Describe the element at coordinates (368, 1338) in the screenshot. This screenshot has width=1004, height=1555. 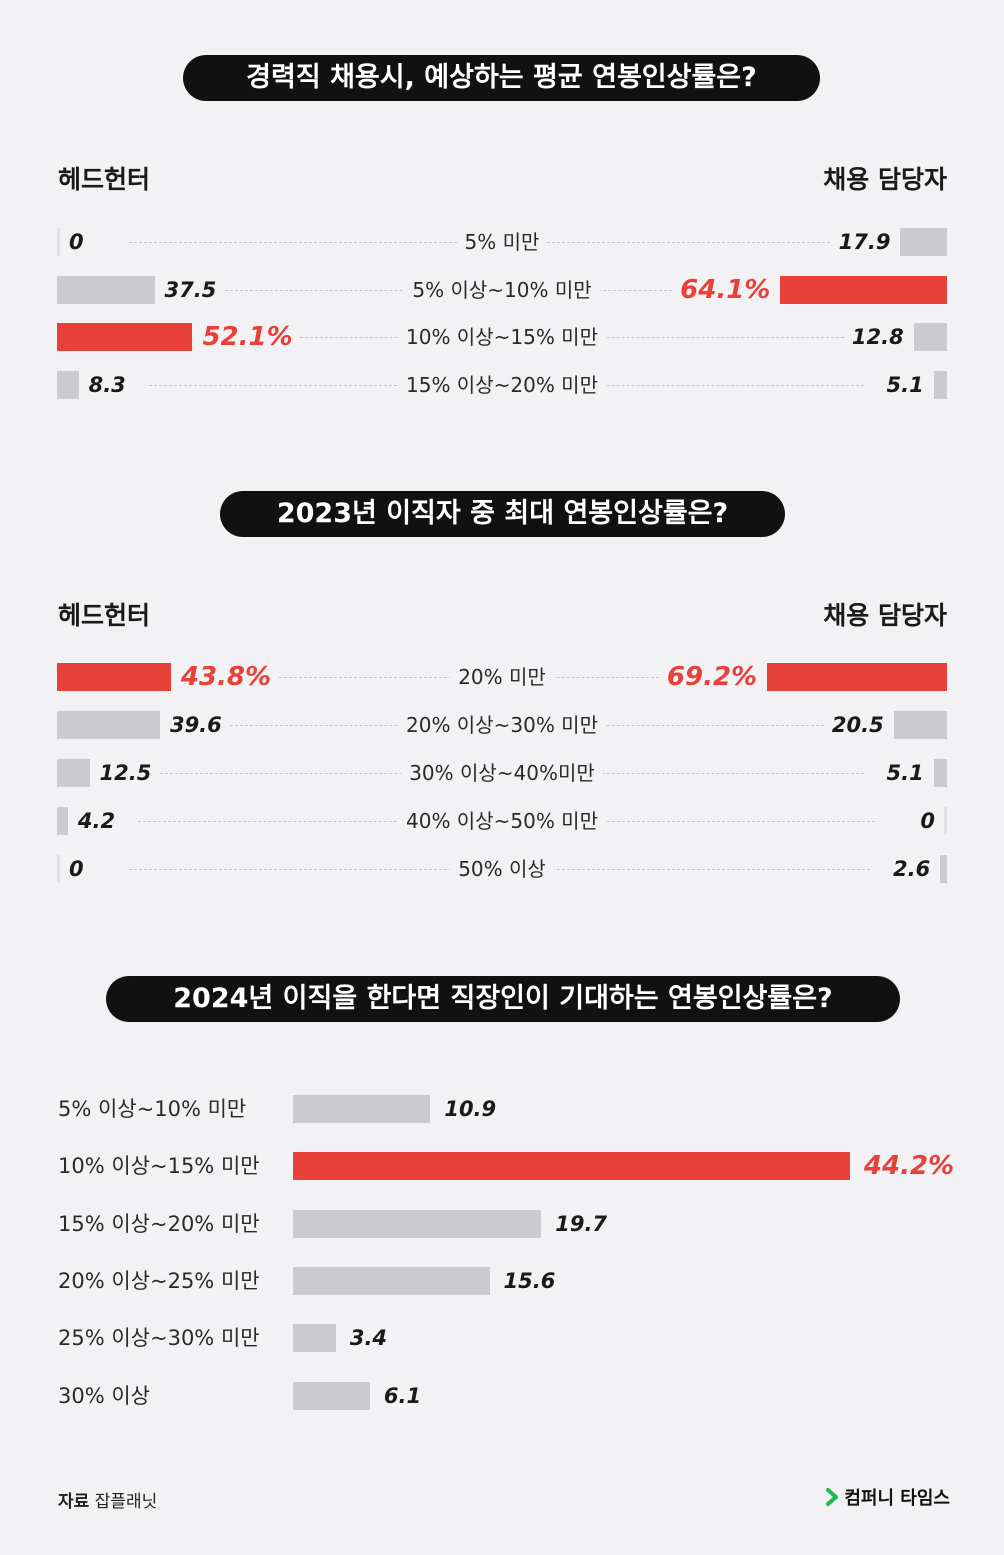
I see `value-label: 3.4` at that location.